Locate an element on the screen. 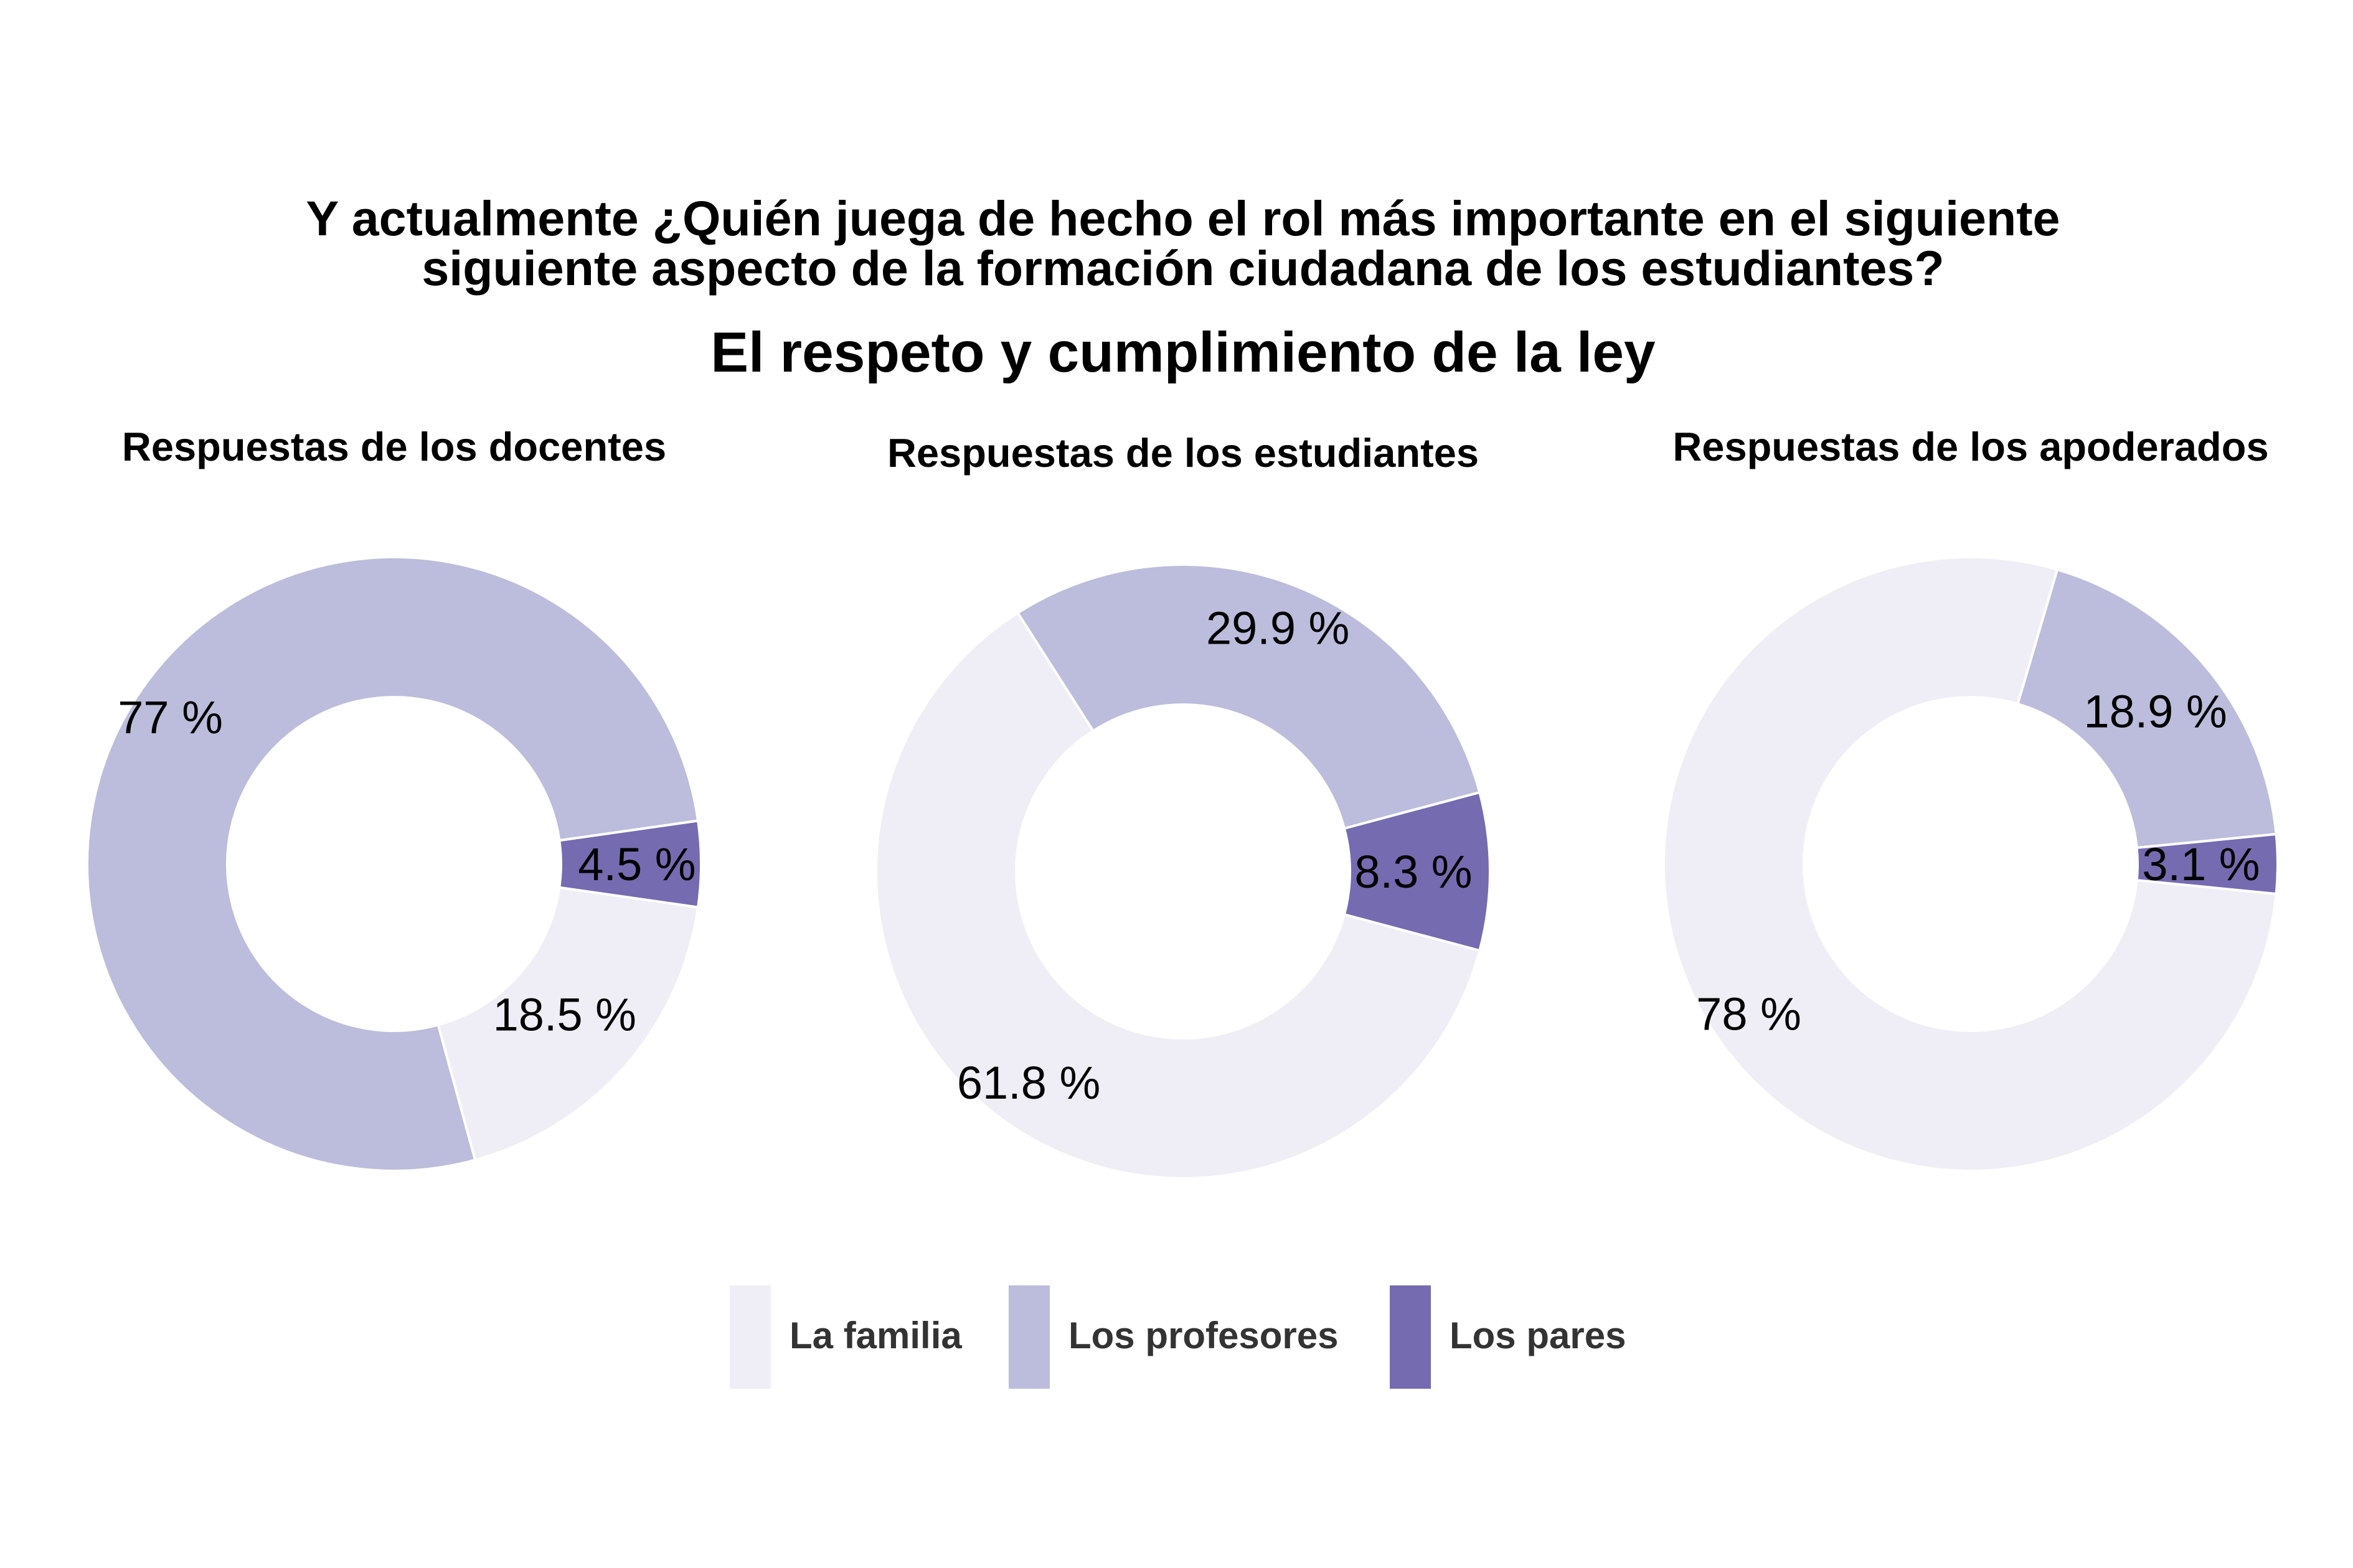 The image size is (2353, 1568). donut-apoderados: 78 % 18.9 % 3.1 % is located at coordinates (1970, 864).